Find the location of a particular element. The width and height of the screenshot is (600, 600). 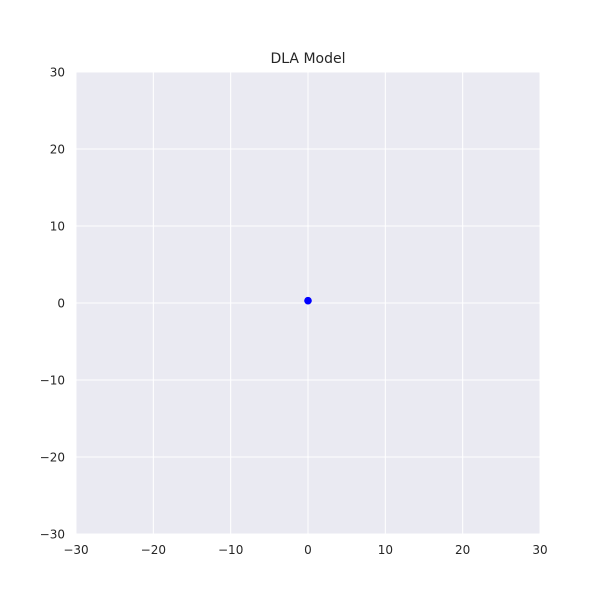

chart-title: DLA Model is located at coordinates (308, 59).